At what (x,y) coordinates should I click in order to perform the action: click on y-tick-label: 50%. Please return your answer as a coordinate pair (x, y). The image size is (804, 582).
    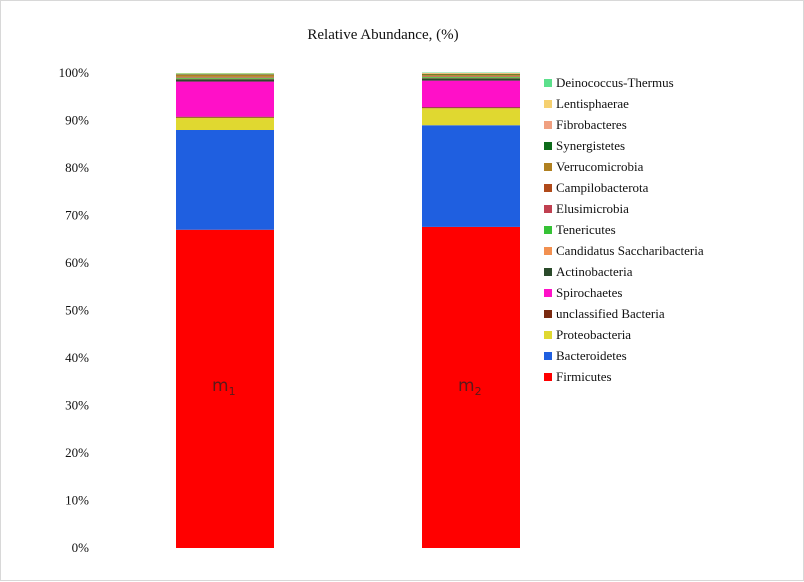
    Looking at the image, I should click on (77, 310).